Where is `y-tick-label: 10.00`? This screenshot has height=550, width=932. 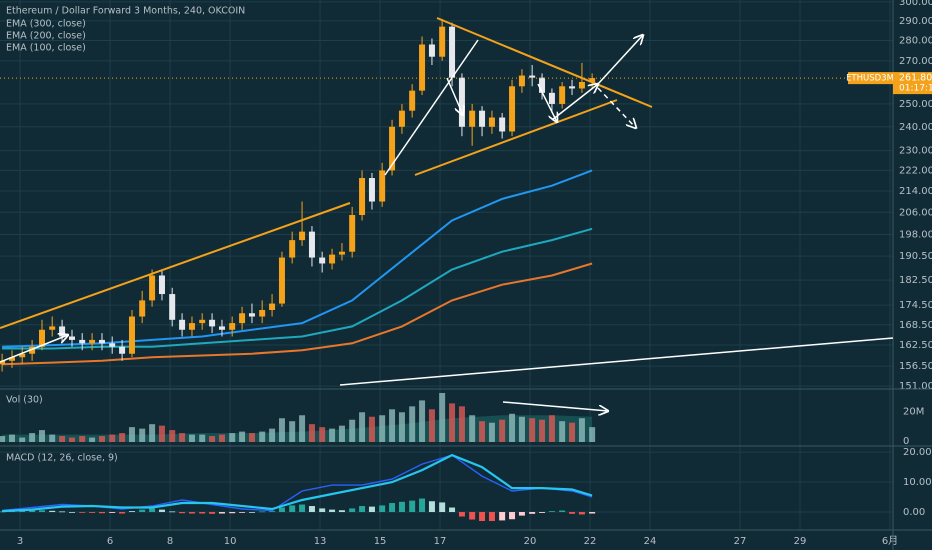 y-tick-label: 10.00 is located at coordinates (917, 482).